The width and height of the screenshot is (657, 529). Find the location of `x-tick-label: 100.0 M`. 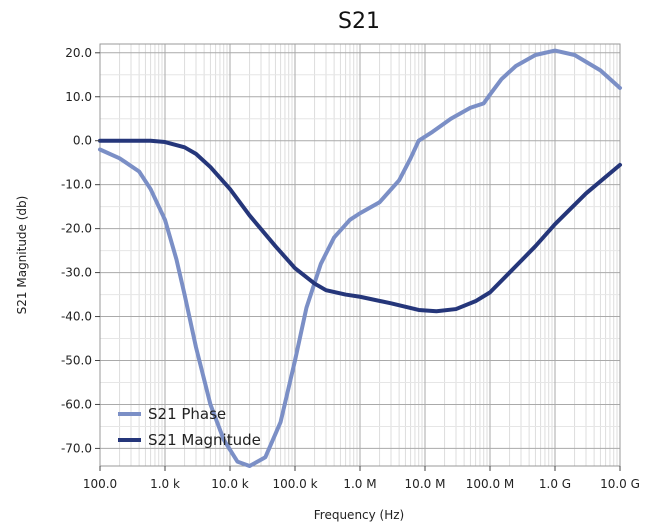

x-tick-label: 100.0 M is located at coordinates (490, 484).